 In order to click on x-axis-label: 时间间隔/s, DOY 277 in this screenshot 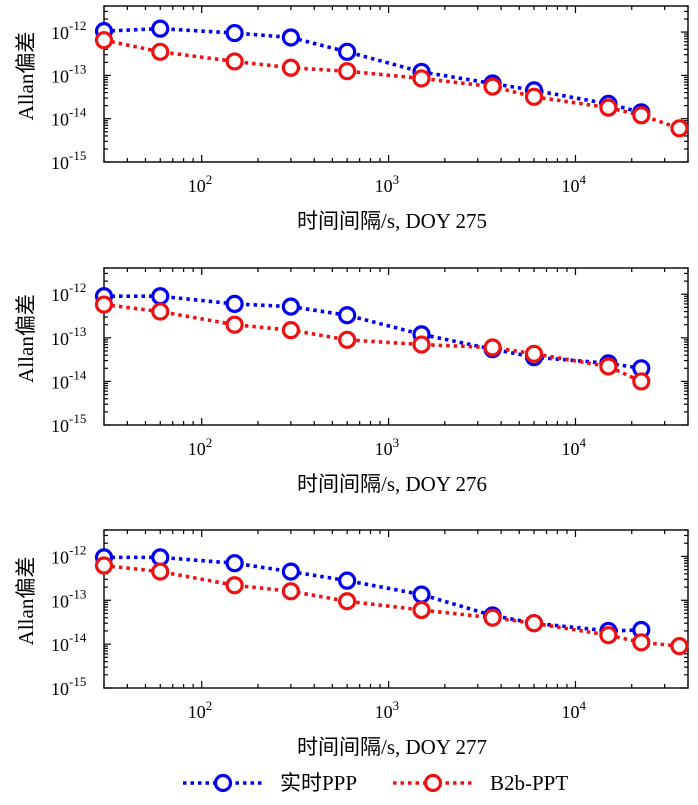, I will do `click(392, 747)`.